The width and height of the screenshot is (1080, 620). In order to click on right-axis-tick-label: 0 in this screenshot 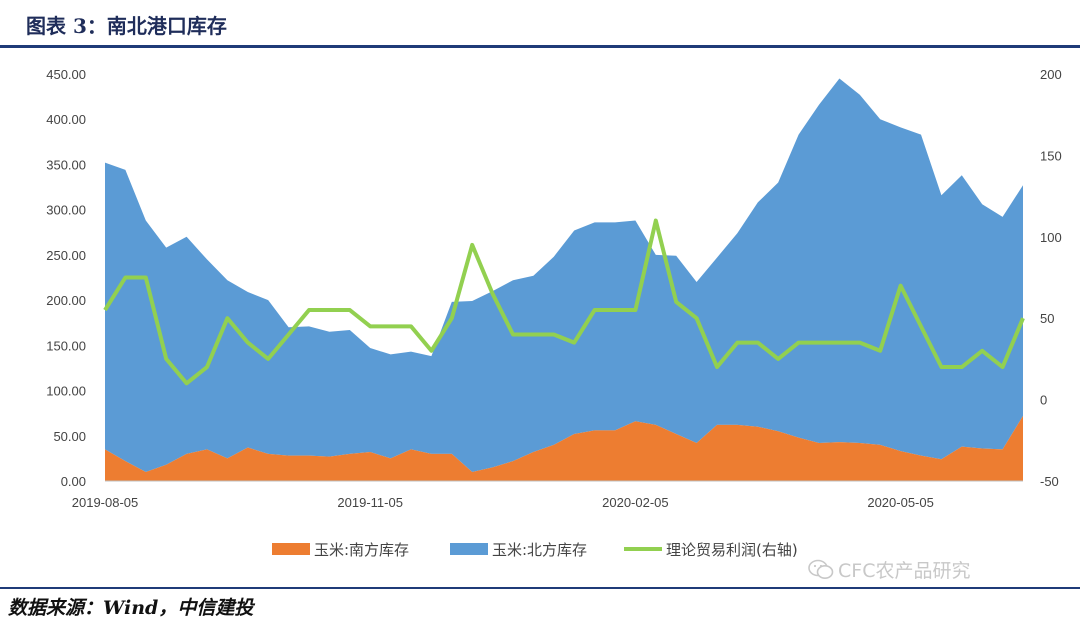, I will do `click(1043, 400)`.